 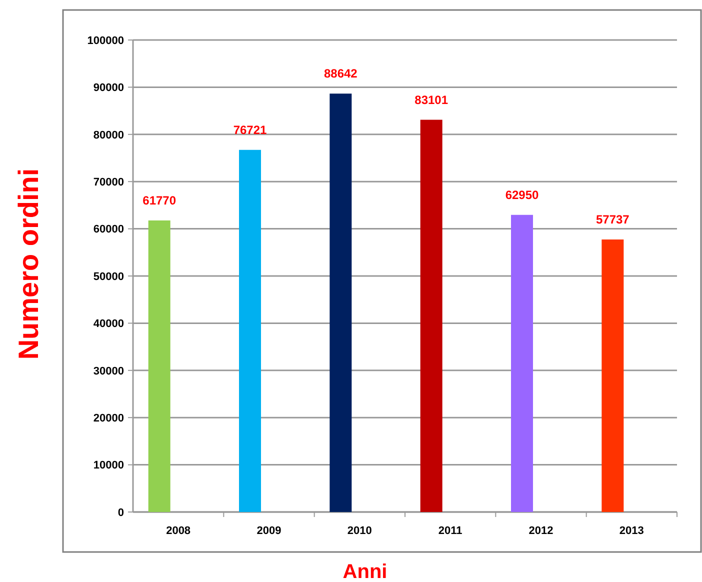 I want to click on data-label: 83101, so click(x=431, y=99).